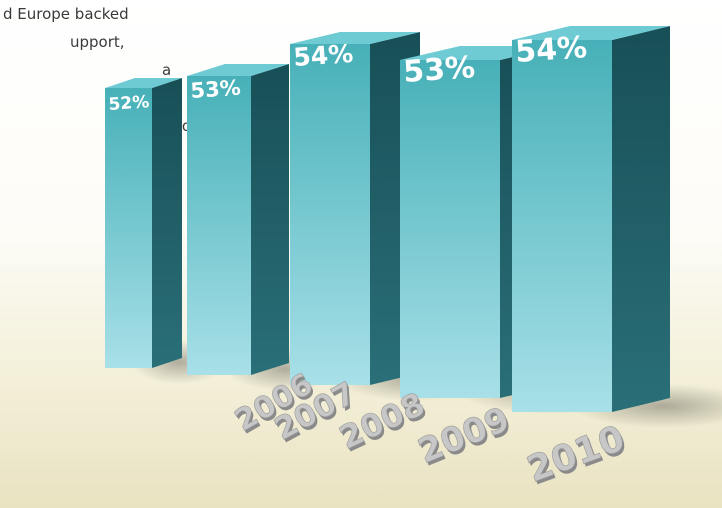 The image size is (722, 508). What do you see at coordinates (167, 70) in the screenshot?
I see `text-line-3: a` at bounding box center [167, 70].